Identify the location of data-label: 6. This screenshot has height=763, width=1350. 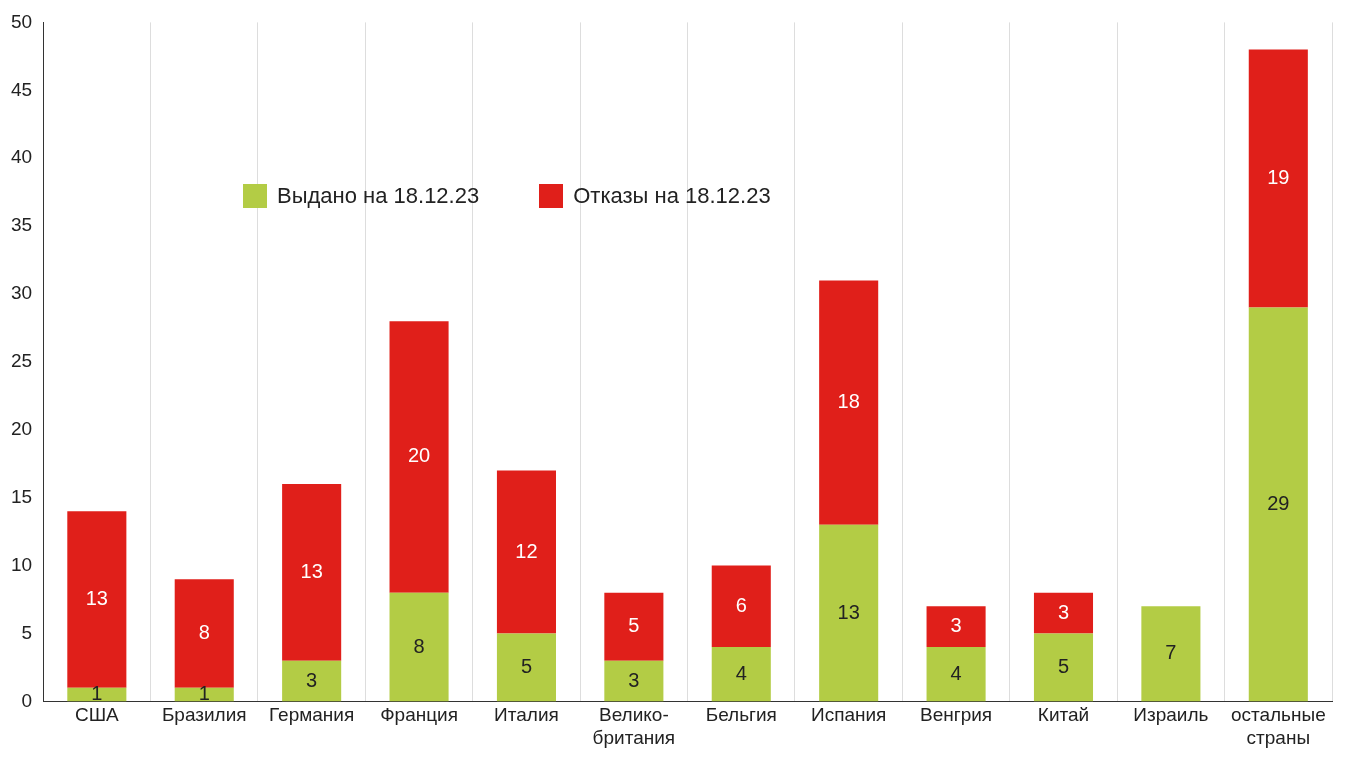
(741, 604).